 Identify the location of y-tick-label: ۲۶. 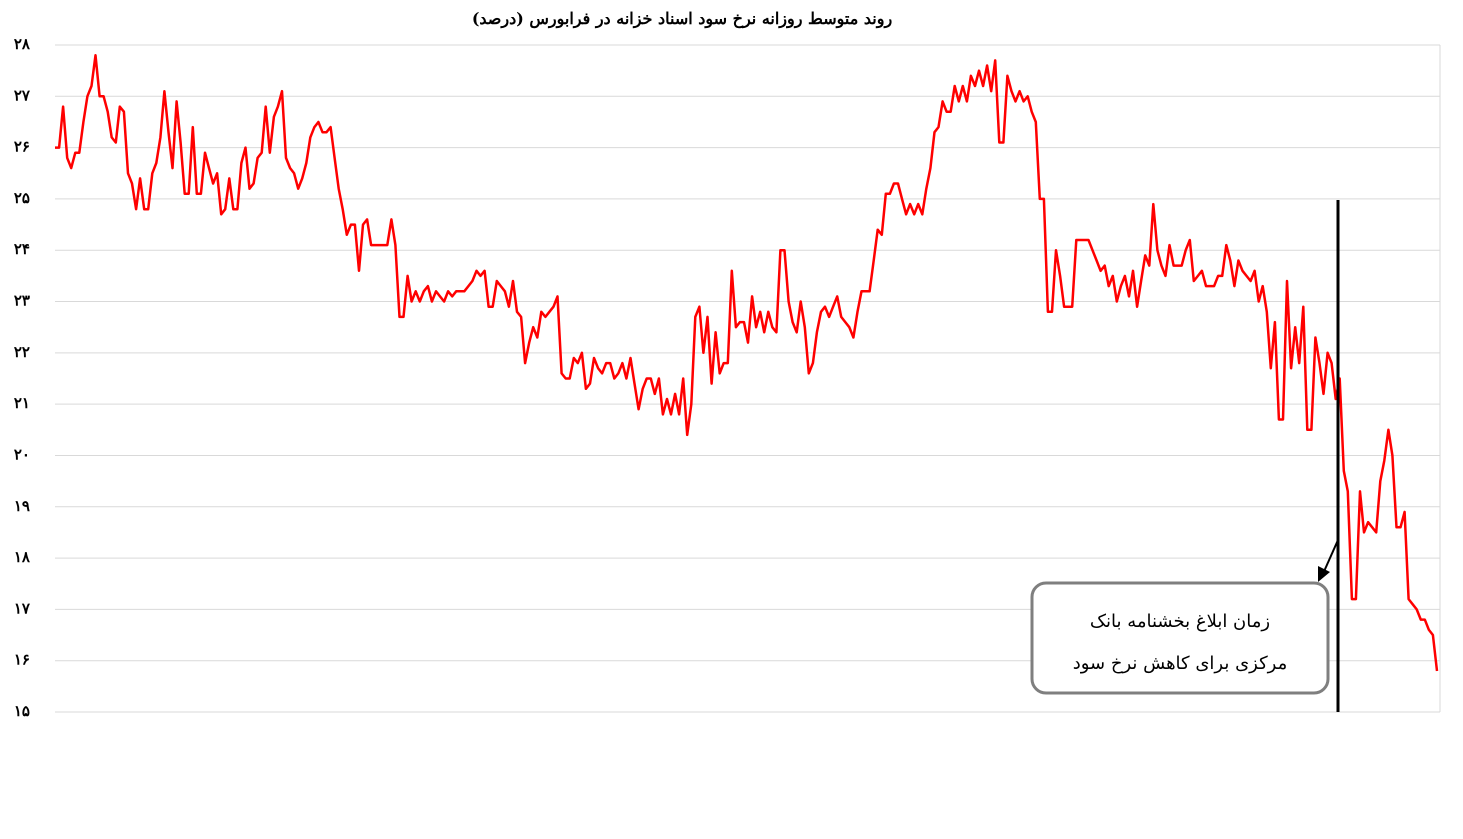
(22, 147).